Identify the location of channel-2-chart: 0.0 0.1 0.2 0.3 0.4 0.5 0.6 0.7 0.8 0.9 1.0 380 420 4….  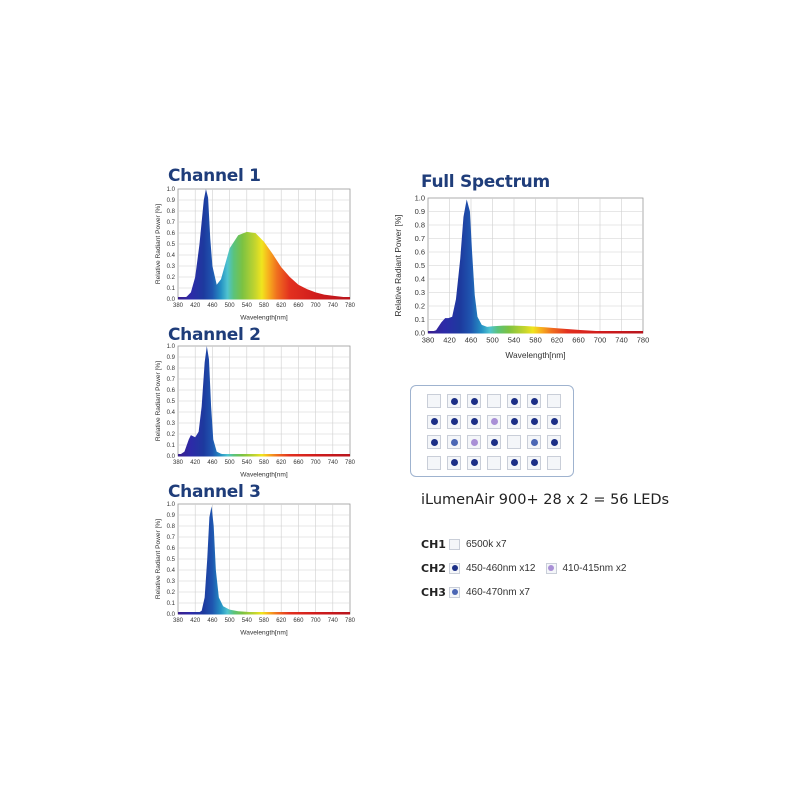
(255, 414).